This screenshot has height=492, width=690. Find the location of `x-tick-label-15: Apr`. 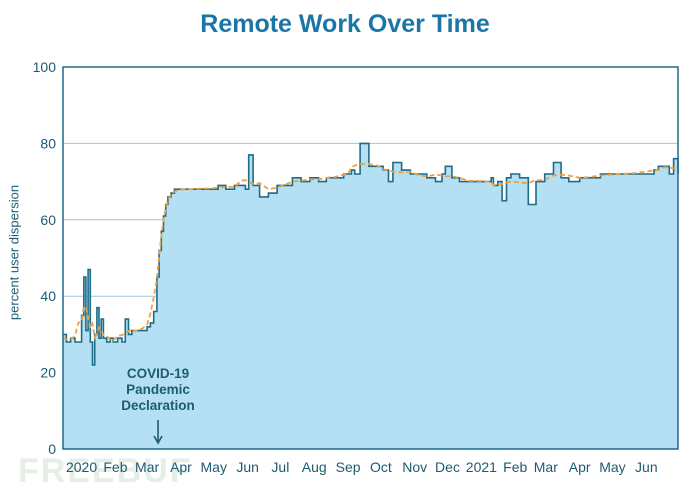

x-tick-label-15: Apr is located at coordinates (580, 467).